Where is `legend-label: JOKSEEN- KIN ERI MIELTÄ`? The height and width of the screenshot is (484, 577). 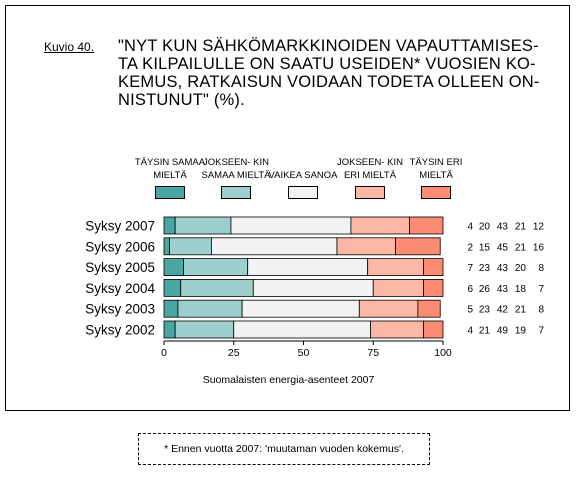 legend-label: JOKSEEN- KIN ERI MIELTÄ is located at coordinates (370, 169).